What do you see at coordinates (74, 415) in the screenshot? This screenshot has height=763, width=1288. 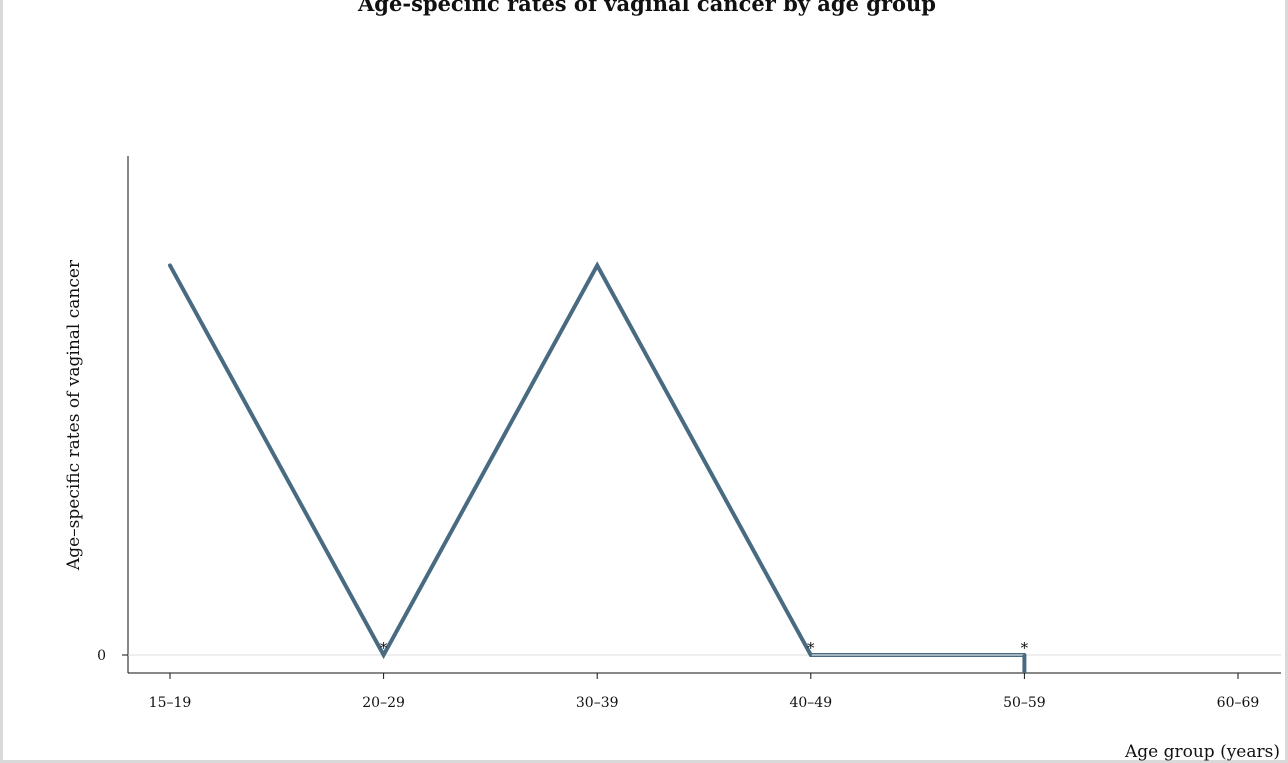 I see `y-axis-label: Age–specific rates of vaginal cancer` at bounding box center [74, 415].